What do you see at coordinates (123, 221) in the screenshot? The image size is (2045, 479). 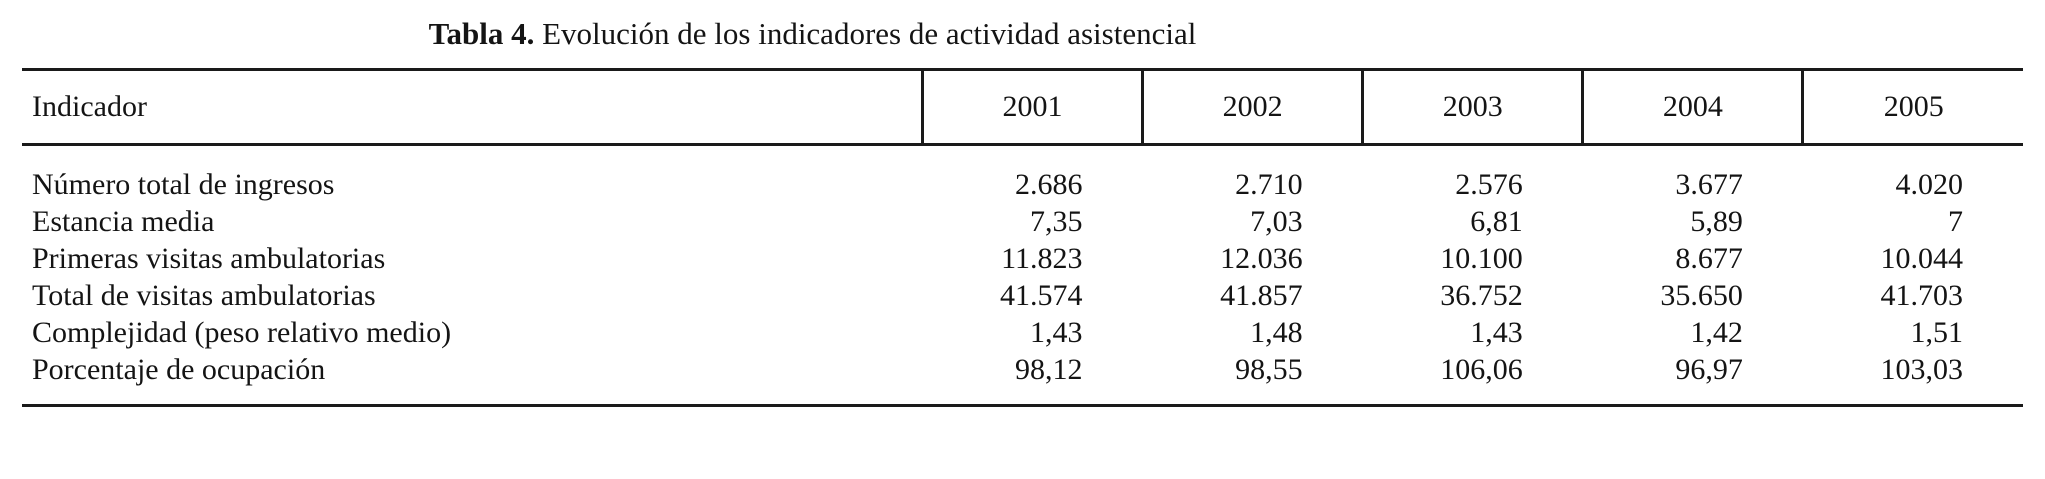 I see `indicator-cell: Estancia media` at bounding box center [123, 221].